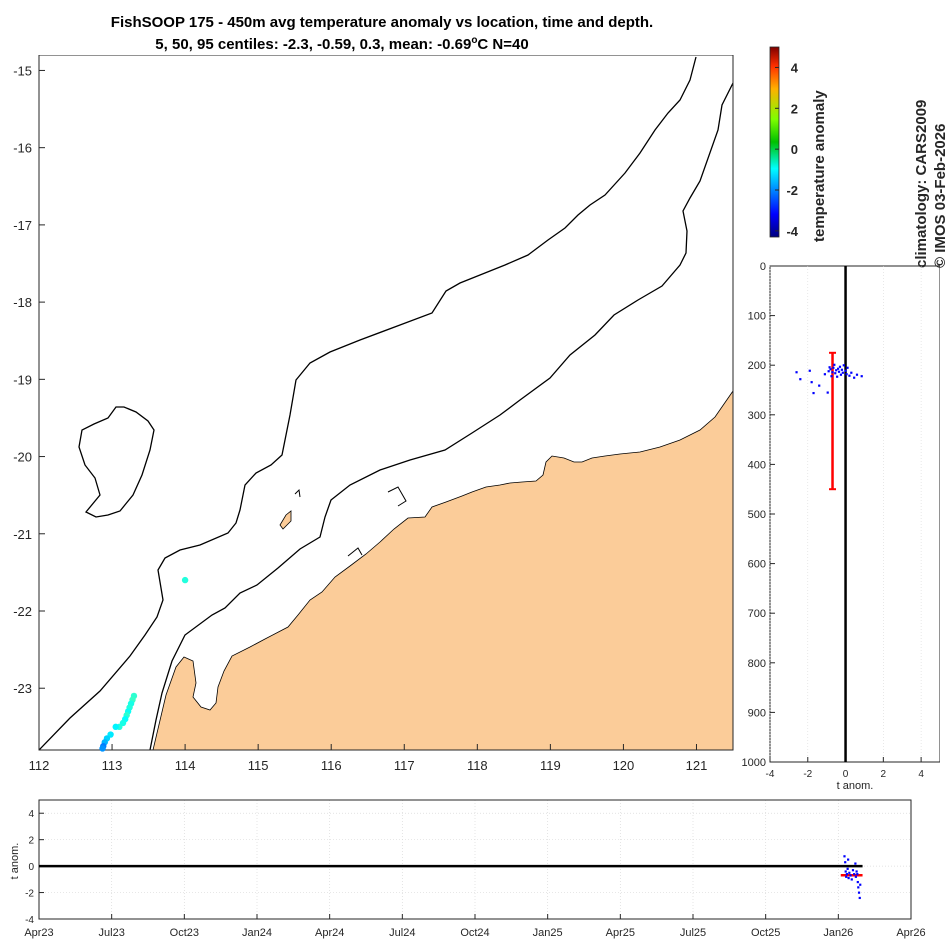 The width and height of the screenshot is (950, 950). What do you see at coordinates (757, 416) in the screenshot?
I see `depth-y-tick-label: 300` at bounding box center [757, 416].